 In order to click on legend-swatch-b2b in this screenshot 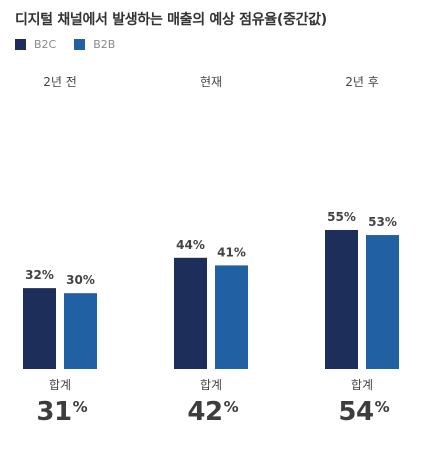, I will do `click(80, 44)`.